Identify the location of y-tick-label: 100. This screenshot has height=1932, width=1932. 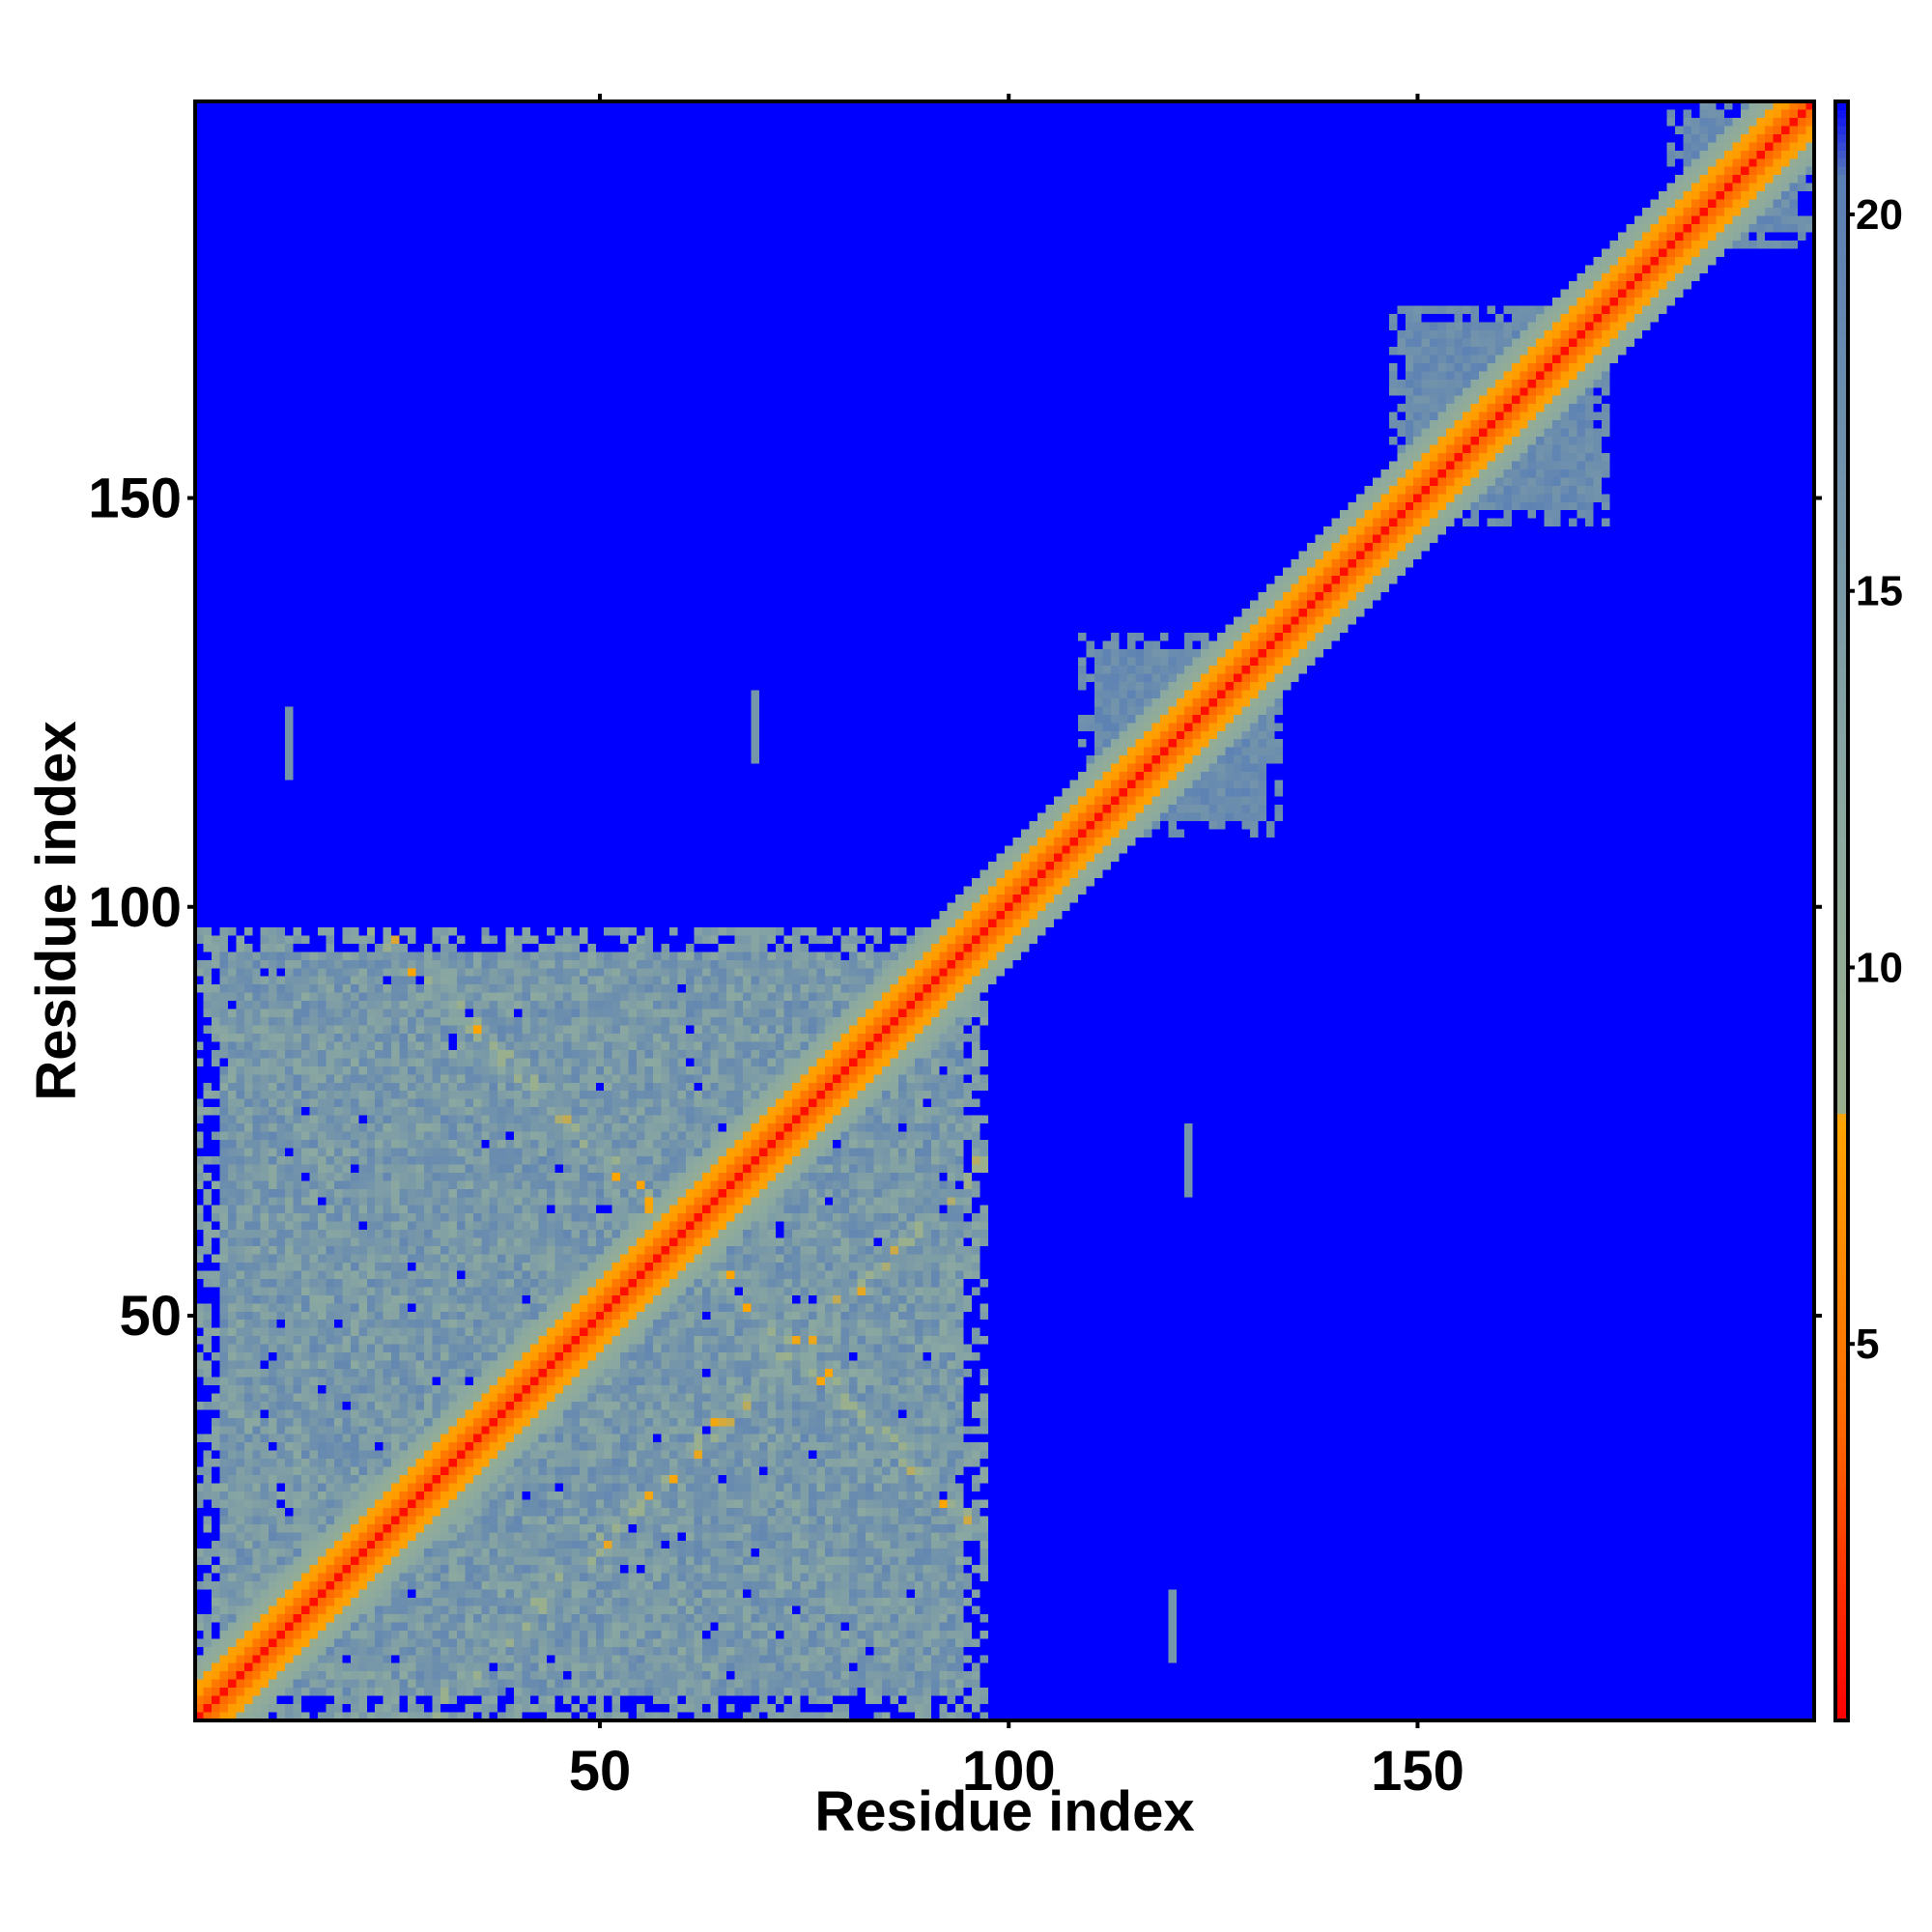
(135, 907).